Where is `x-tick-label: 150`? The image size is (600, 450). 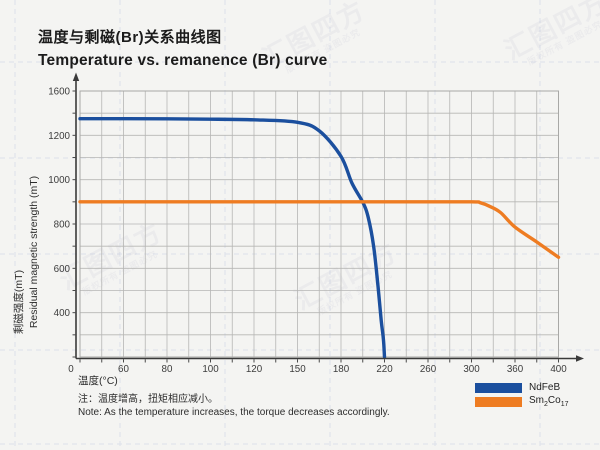 x-tick-label: 150 is located at coordinates (297, 369).